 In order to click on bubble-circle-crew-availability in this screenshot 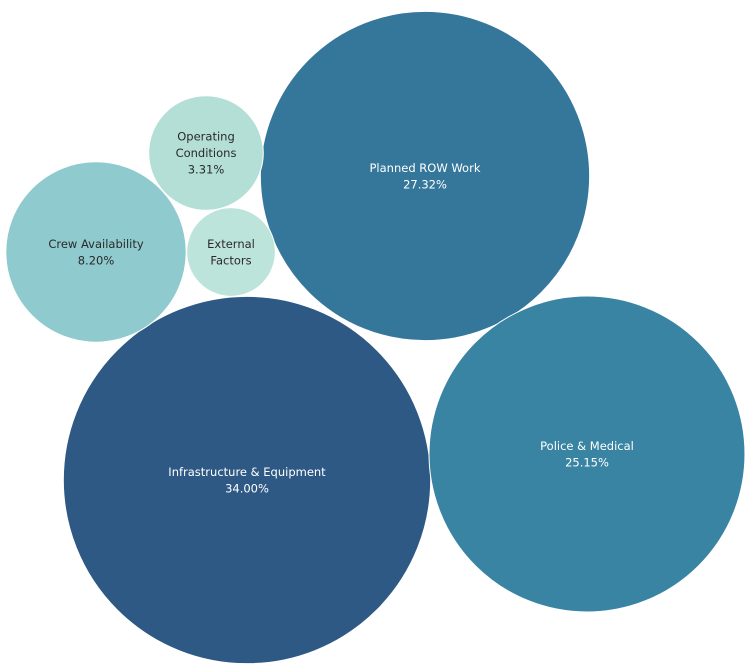, I will do `click(96, 252)`.